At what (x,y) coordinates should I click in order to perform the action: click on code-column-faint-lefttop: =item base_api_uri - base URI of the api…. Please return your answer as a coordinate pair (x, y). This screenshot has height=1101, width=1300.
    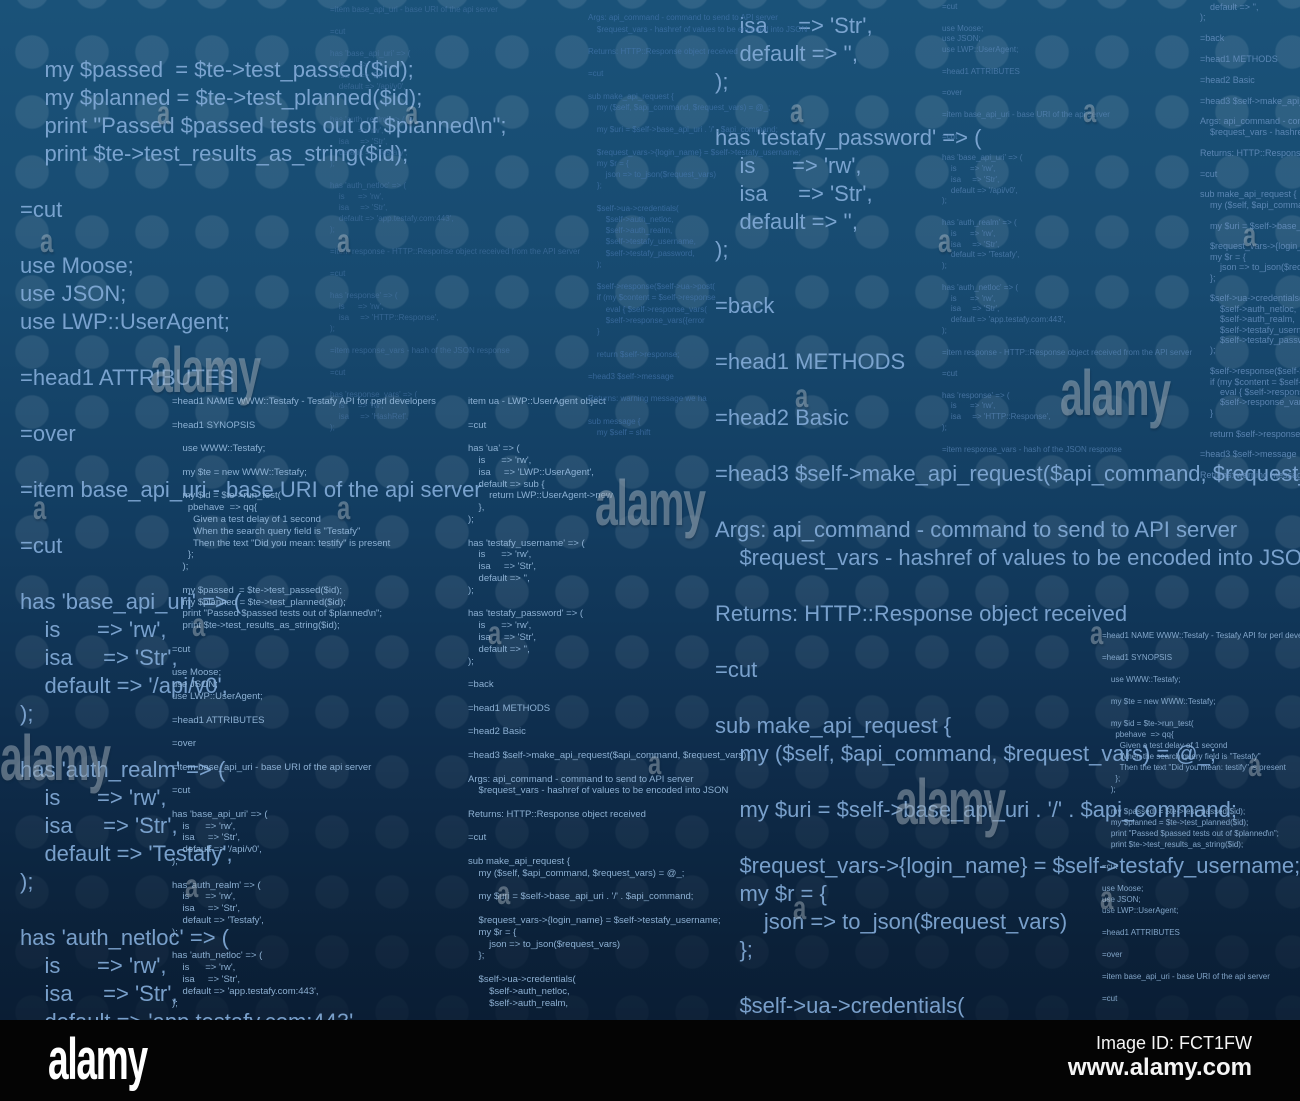
    Looking at the image, I should click on (455, 218).